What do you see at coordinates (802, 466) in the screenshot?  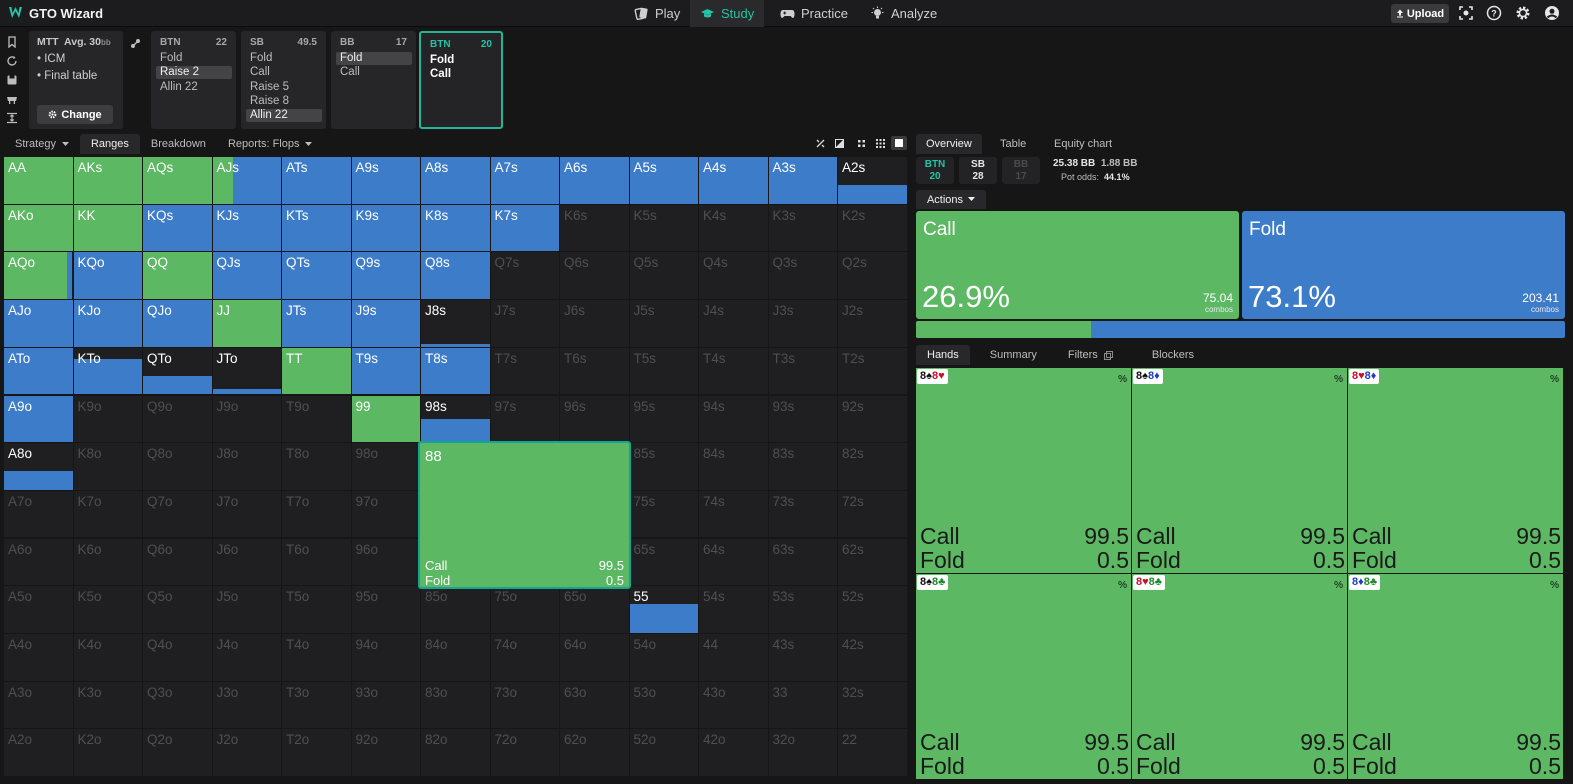 I see `hand-cell-83s: 83s` at bounding box center [802, 466].